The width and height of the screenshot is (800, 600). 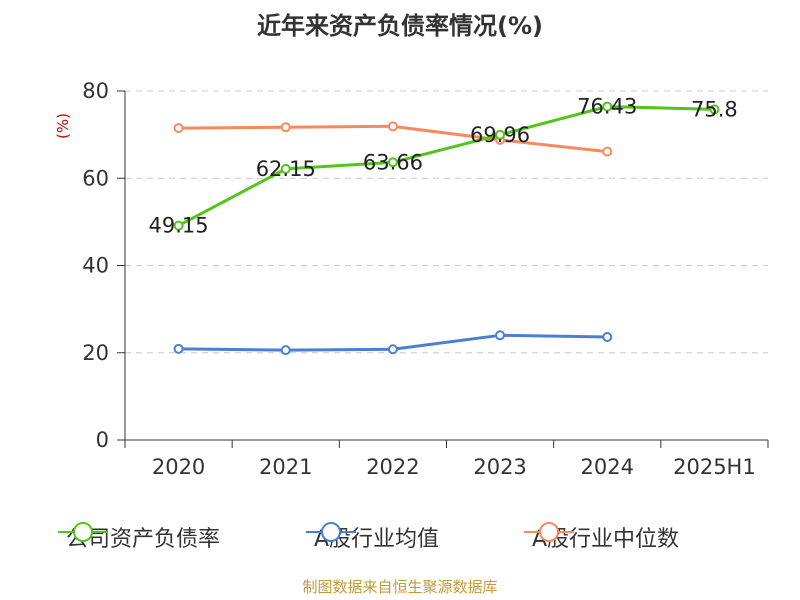 What do you see at coordinates (139, 537) in the screenshot?
I see `legend-item-company: 公司资产负债率` at bounding box center [139, 537].